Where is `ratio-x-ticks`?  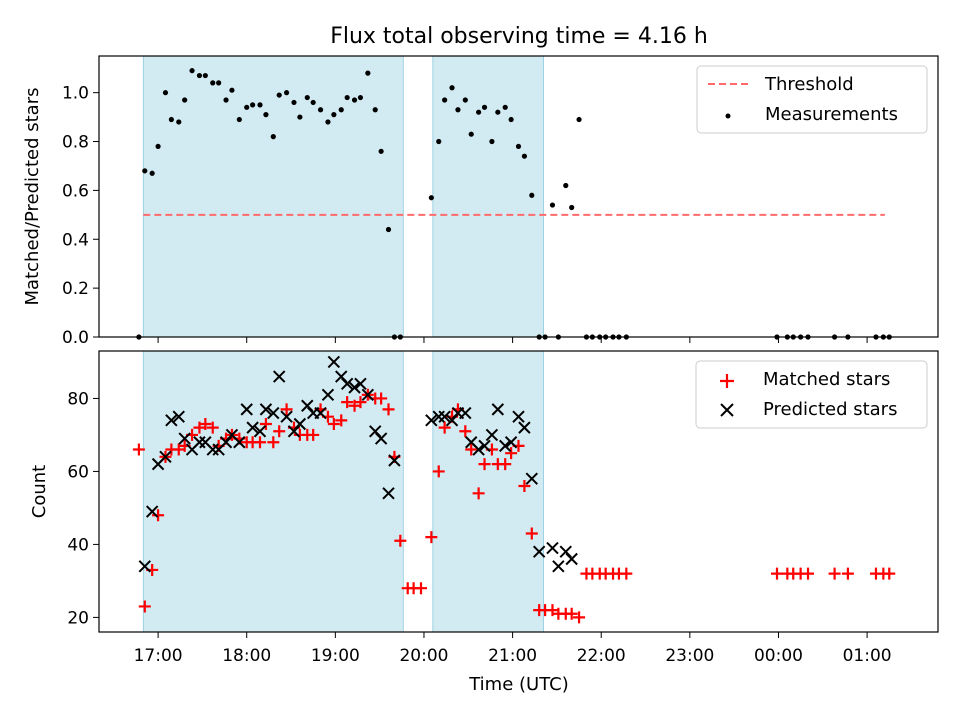 ratio-x-ticks is located at coordinates (512, 340).